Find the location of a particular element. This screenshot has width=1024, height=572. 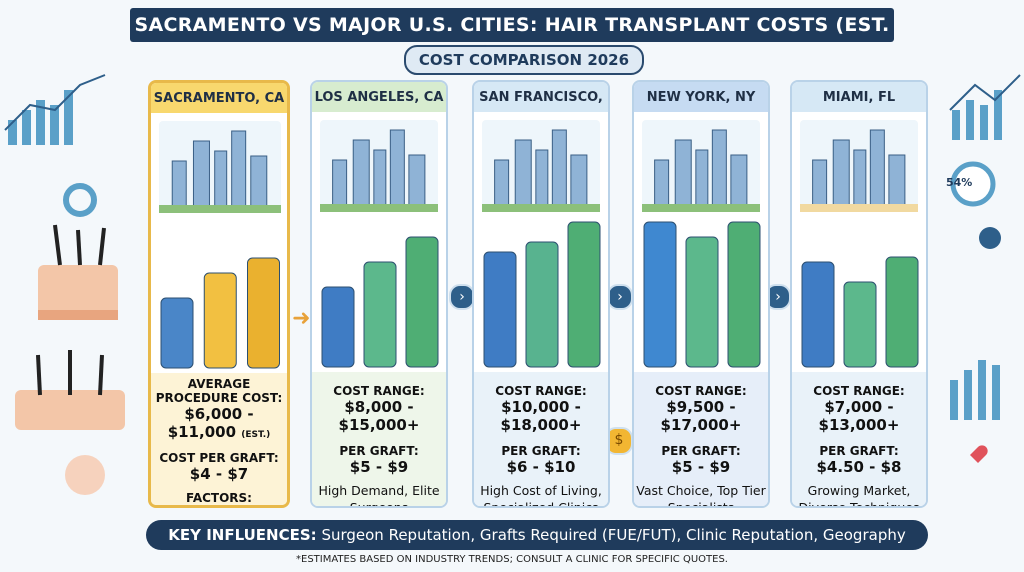

city-notes: High Demand, Elite Surgeons is located at coordinates (379, 495).